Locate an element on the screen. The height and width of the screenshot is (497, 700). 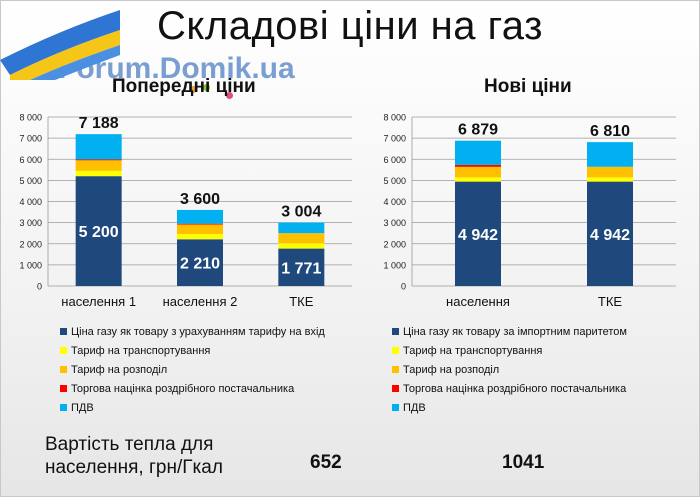
chart-title-old: Попередні ціни is located at coordinates (184, 86).